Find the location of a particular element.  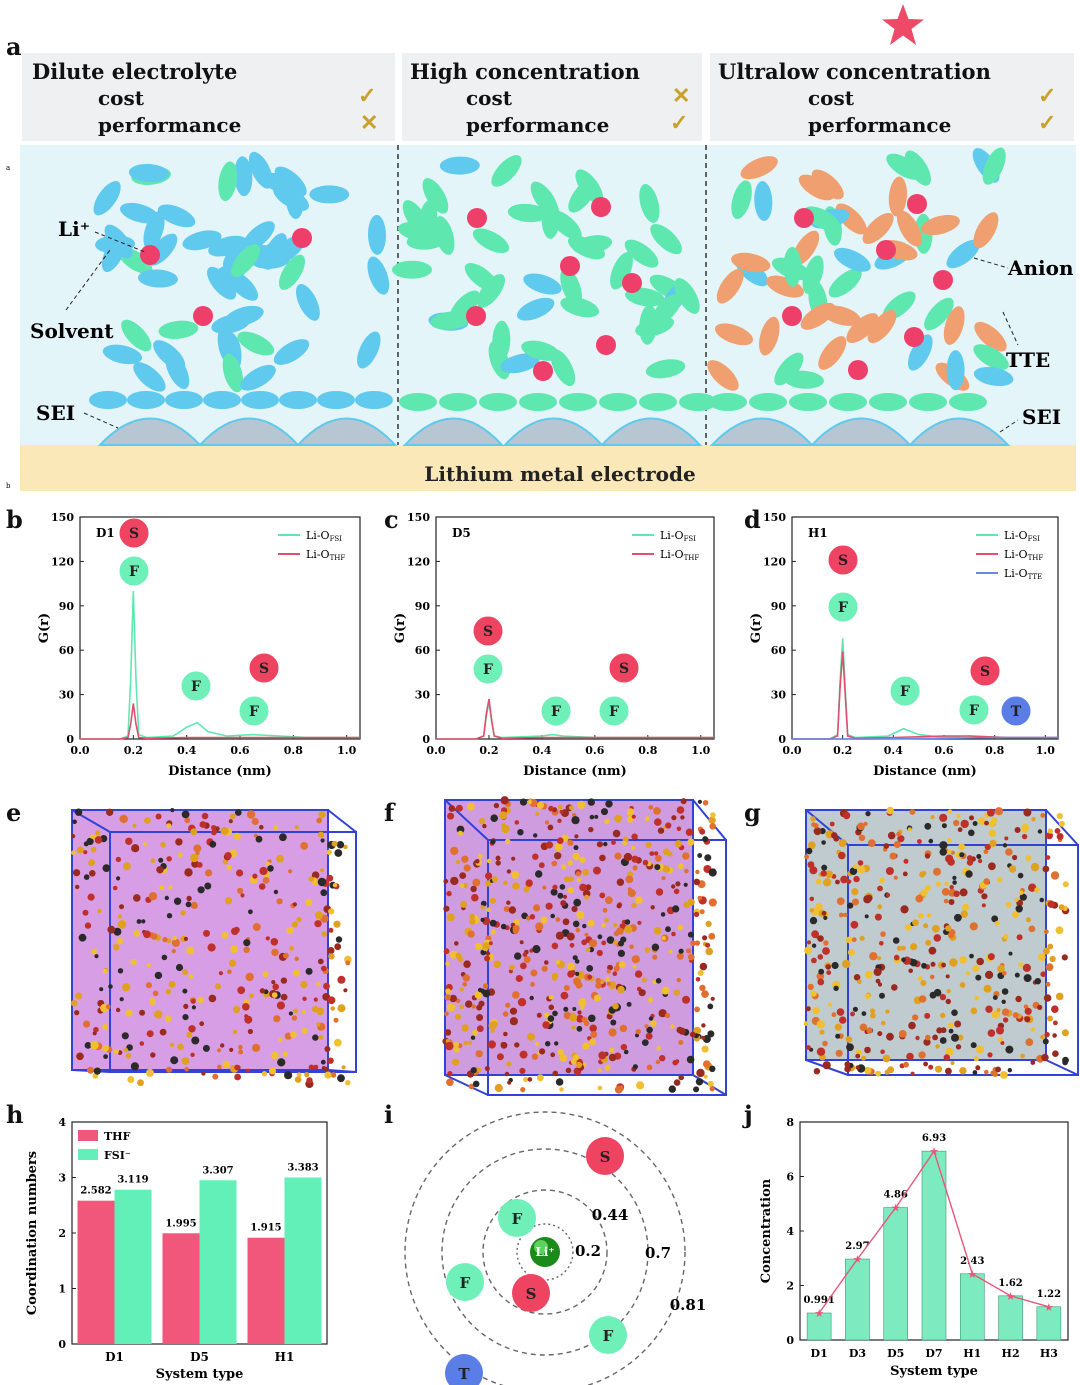

panel-label-h: h is located at coordinates (15, 1114).